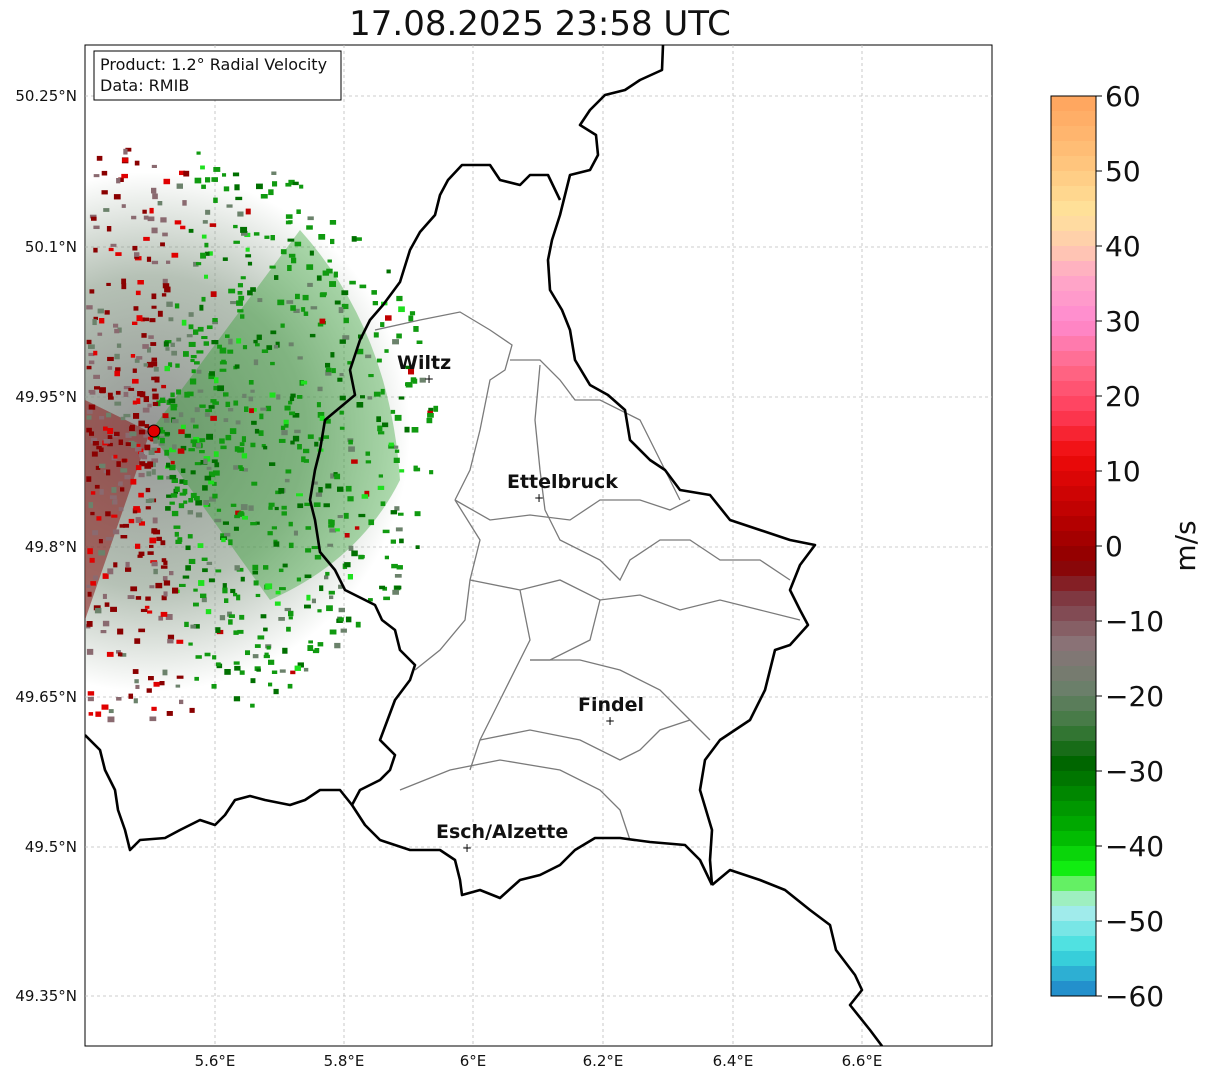 This screenshot has width=1207, height=1081. Describe the element at coordinates (502, 832) in the screenshot. I see `city-label: Esch/Alzette` at that location.